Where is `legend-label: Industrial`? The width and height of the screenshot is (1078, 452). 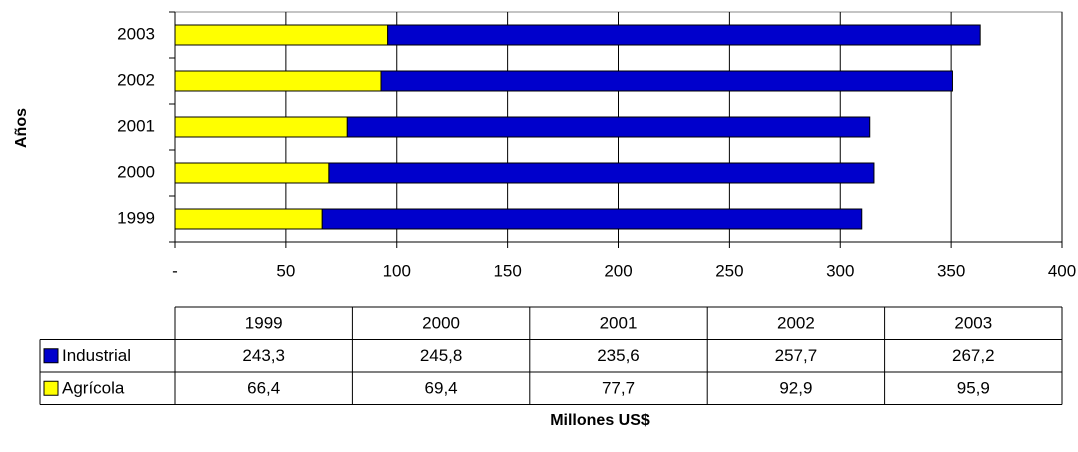 legend-label: Industrial is located at coordinates (96, 355).